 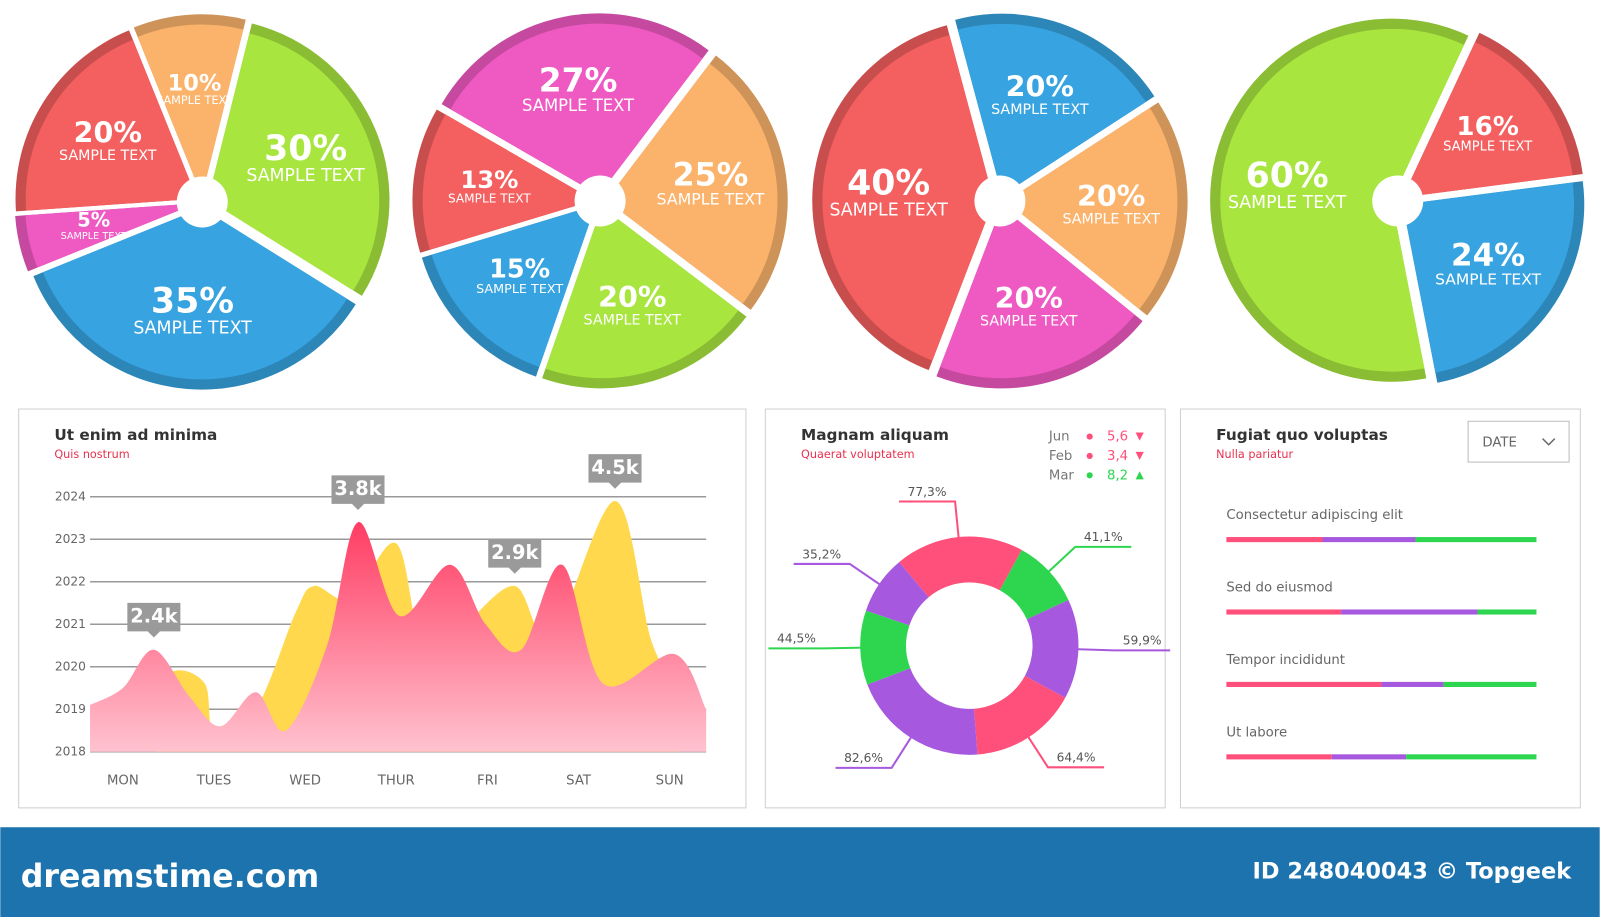 I want to click on callout-label: 3.8k, so click(x=358, y=488).